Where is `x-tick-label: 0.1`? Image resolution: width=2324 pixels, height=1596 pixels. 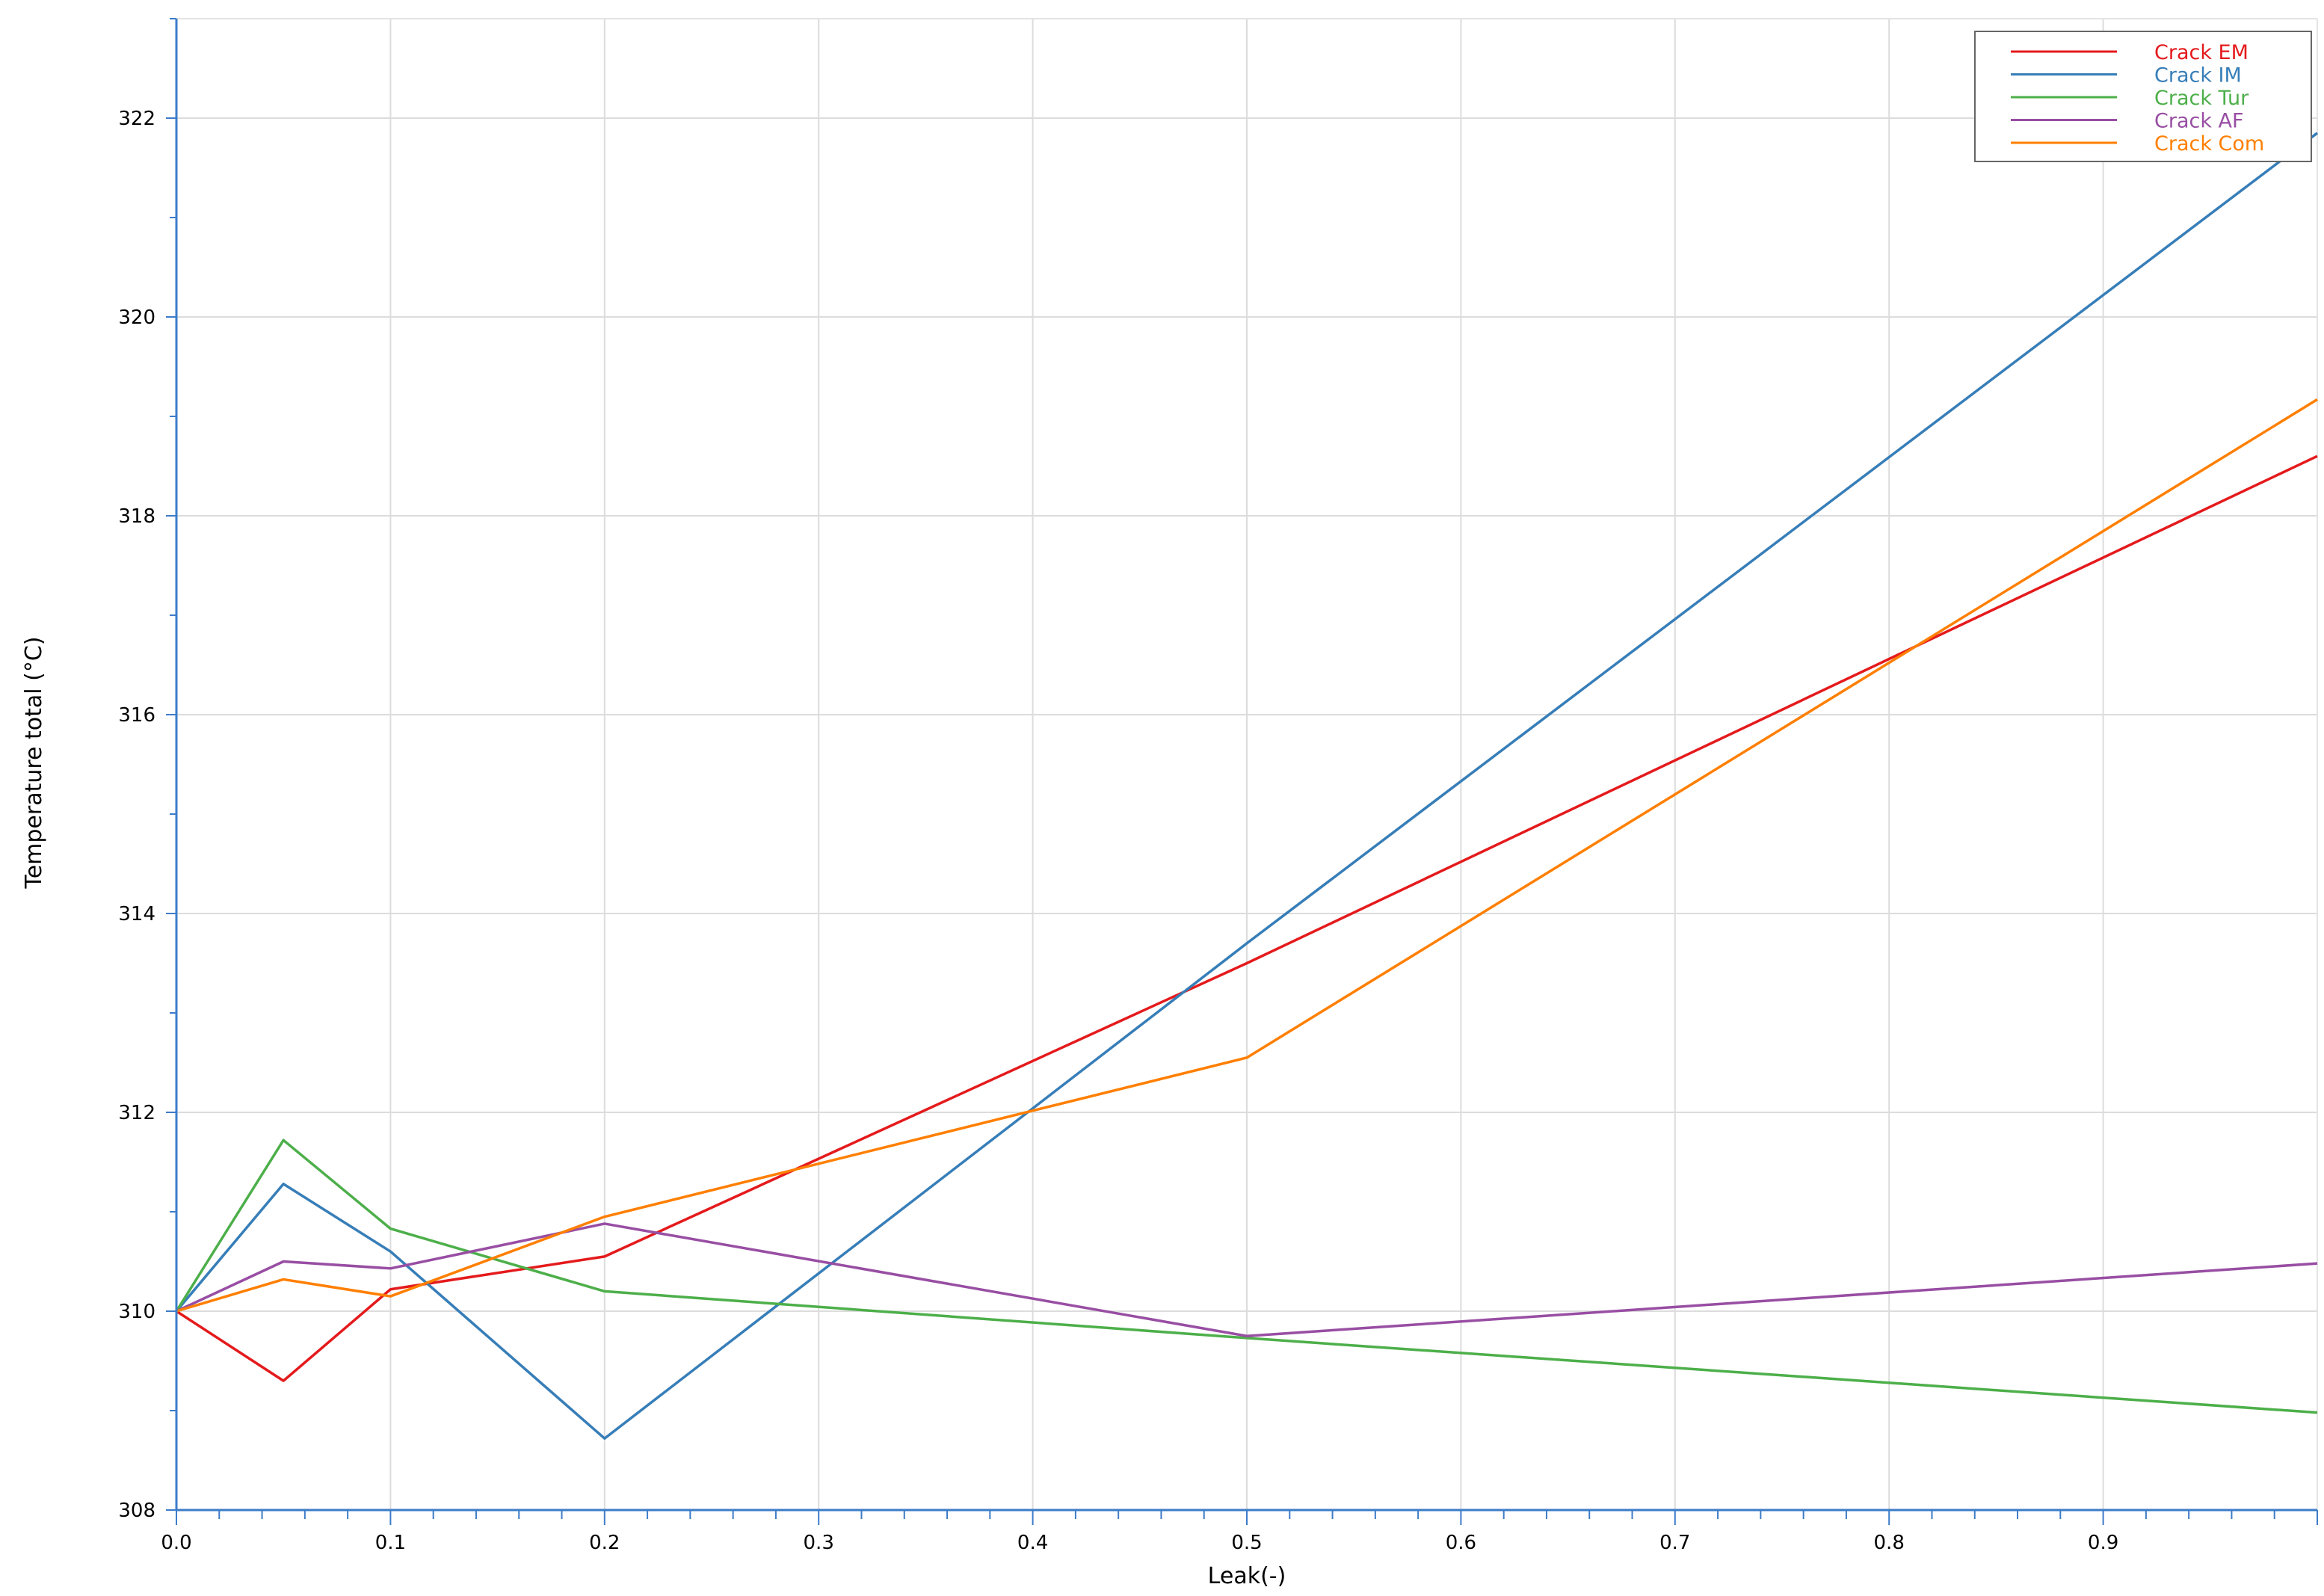 x-tick-label: 0.1 is located at coordinates (391, 1543).